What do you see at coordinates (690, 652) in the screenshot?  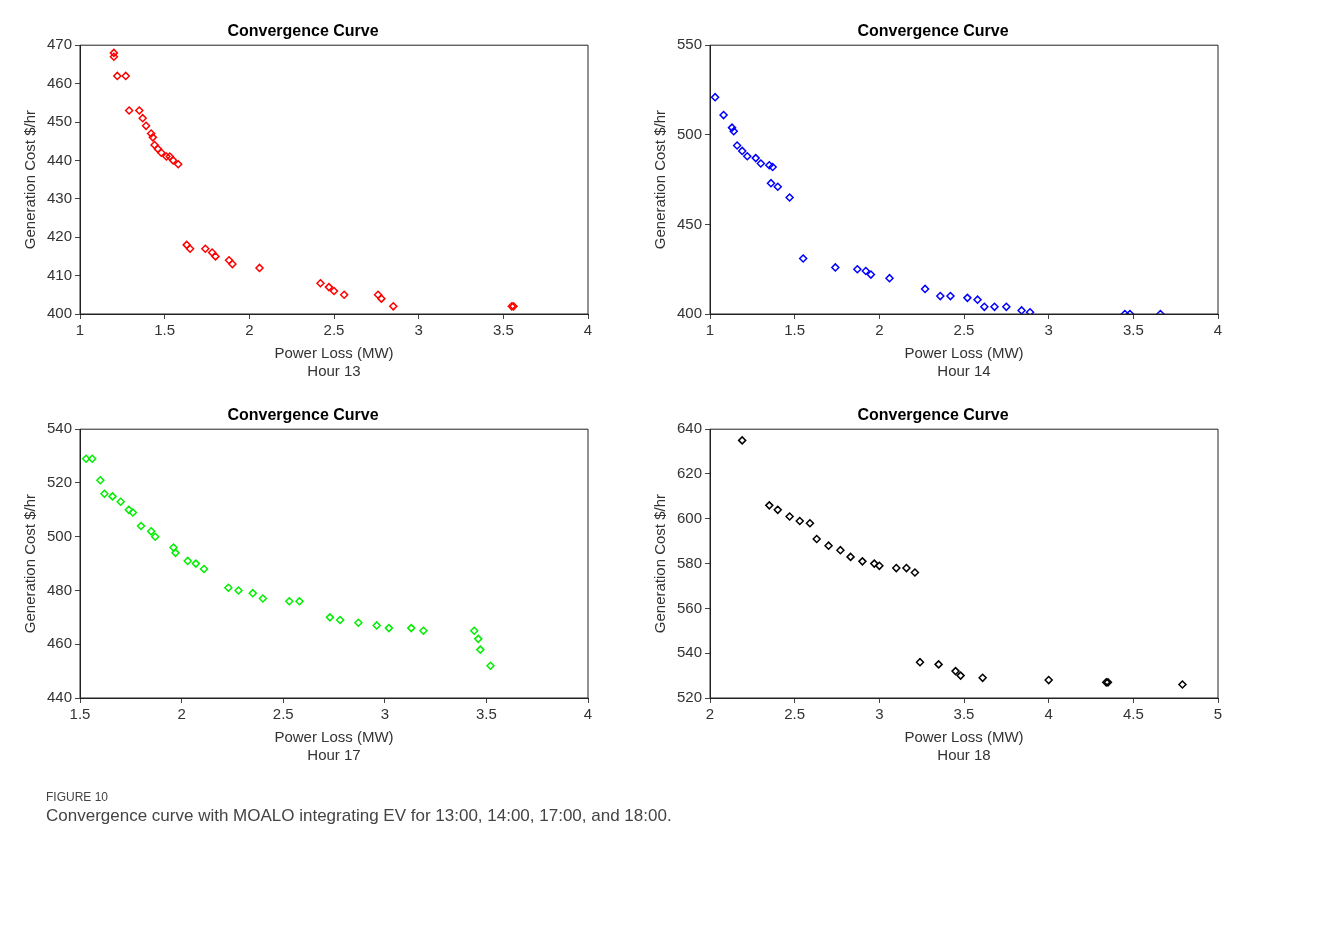 I see `y-tick-label: 540` at bounding box center [690, 652].